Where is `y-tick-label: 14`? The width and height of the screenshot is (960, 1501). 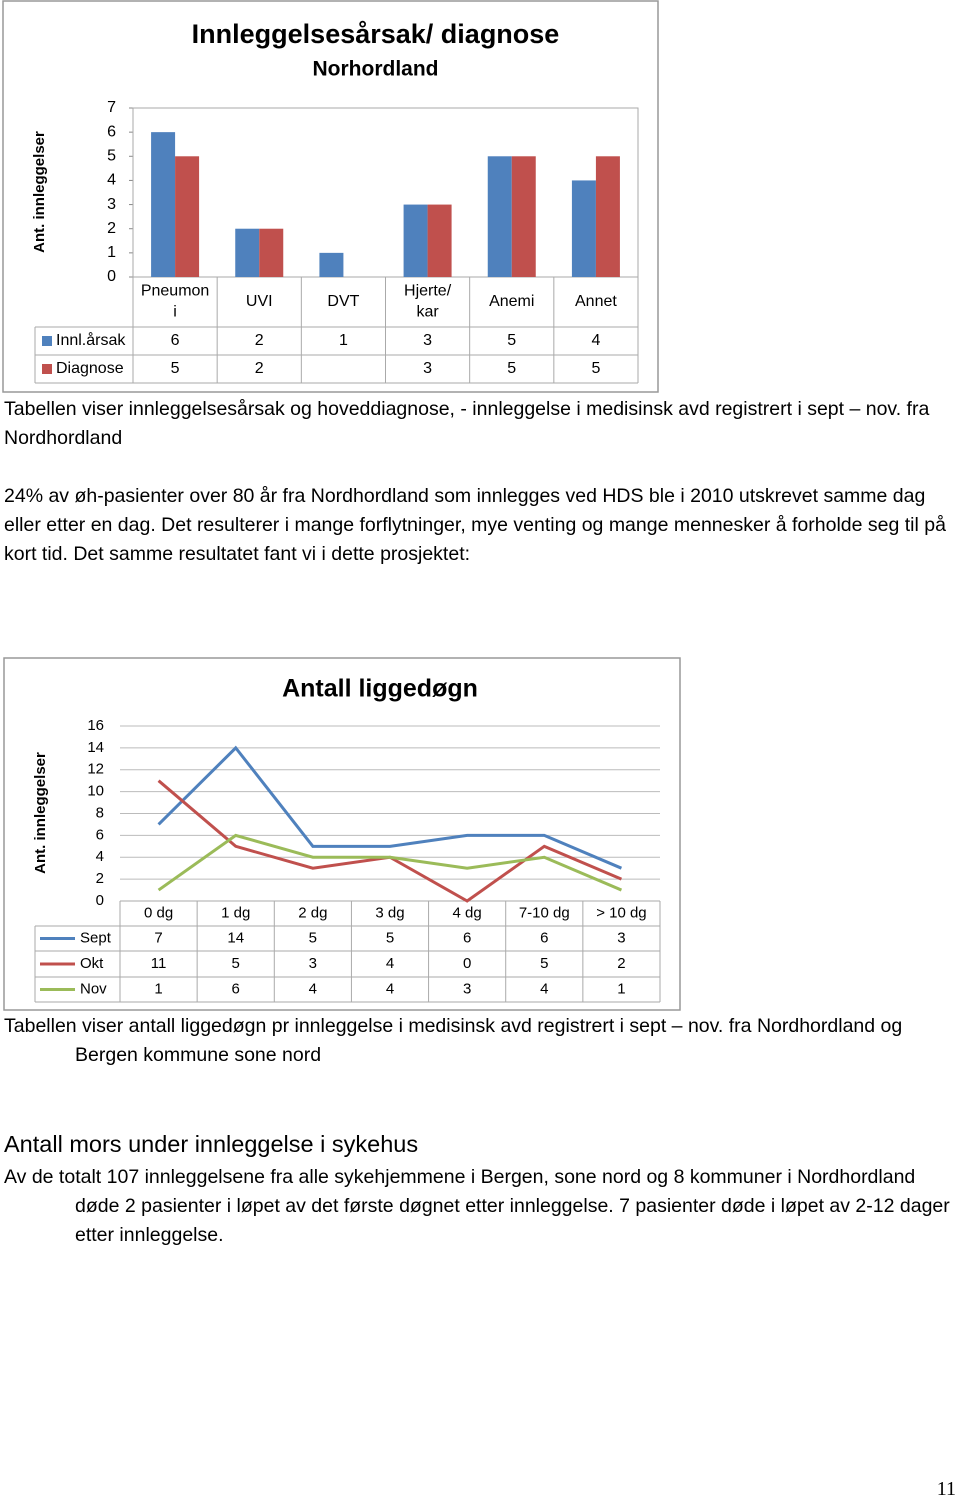 y-tick-label: 14 is located at coordinates (95, 747).